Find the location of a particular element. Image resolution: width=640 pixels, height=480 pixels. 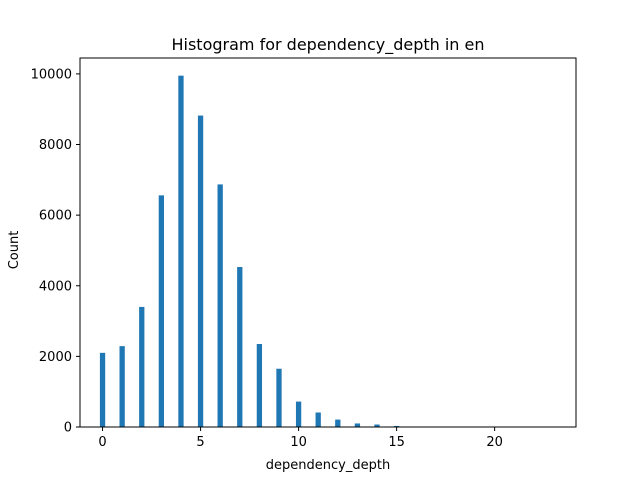

x-axis-ticks: 0 5 10 15 20 is located at coordinates (300, 438).